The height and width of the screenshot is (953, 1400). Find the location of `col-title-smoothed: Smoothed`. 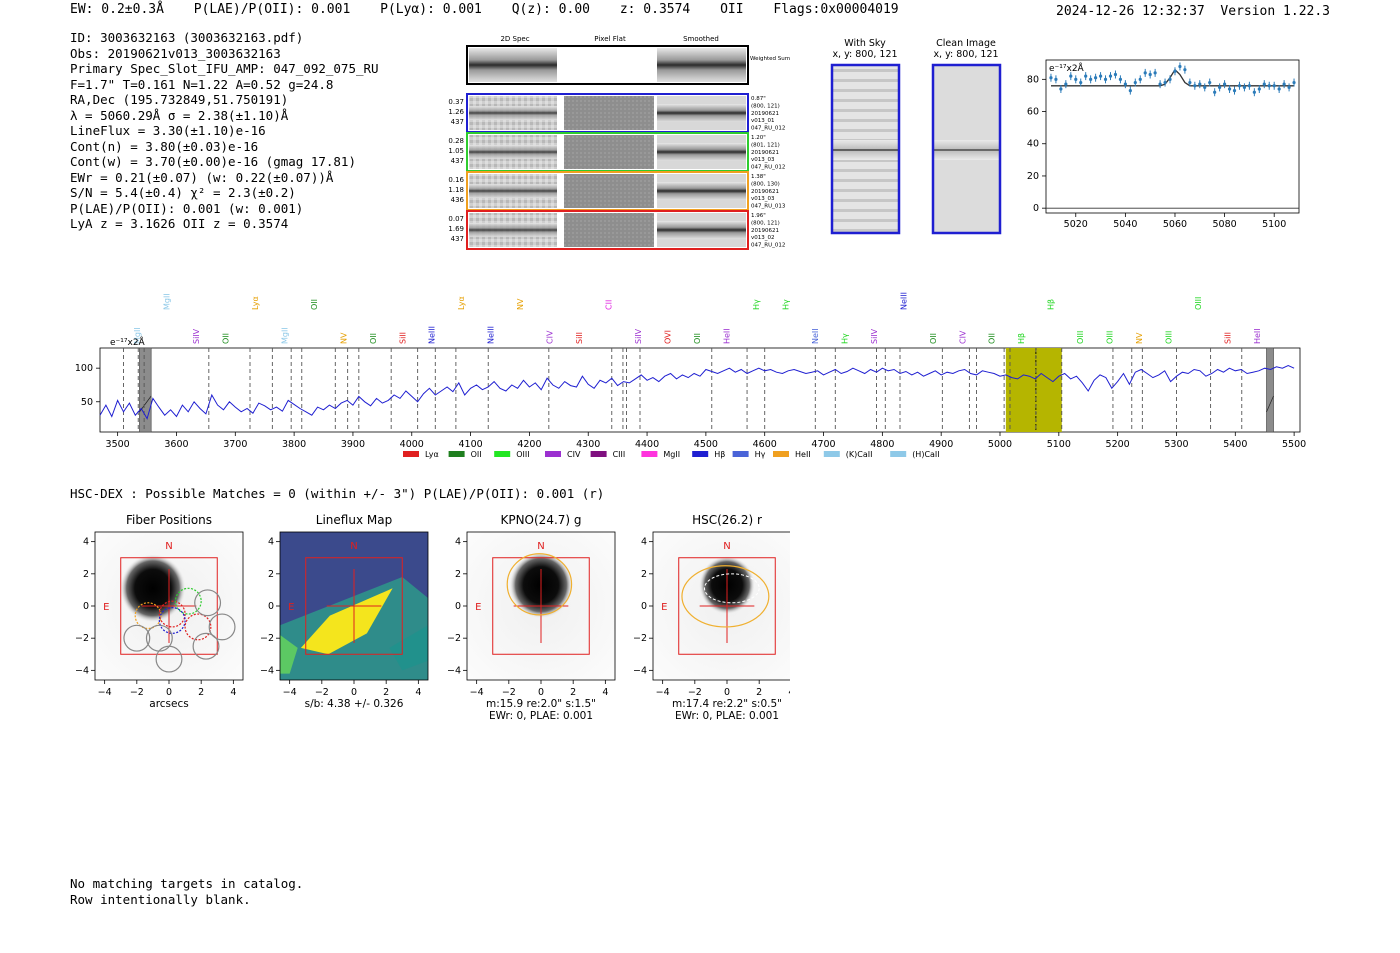

col-title-smoothed: Smoothed is located at coordinates (701, 39).